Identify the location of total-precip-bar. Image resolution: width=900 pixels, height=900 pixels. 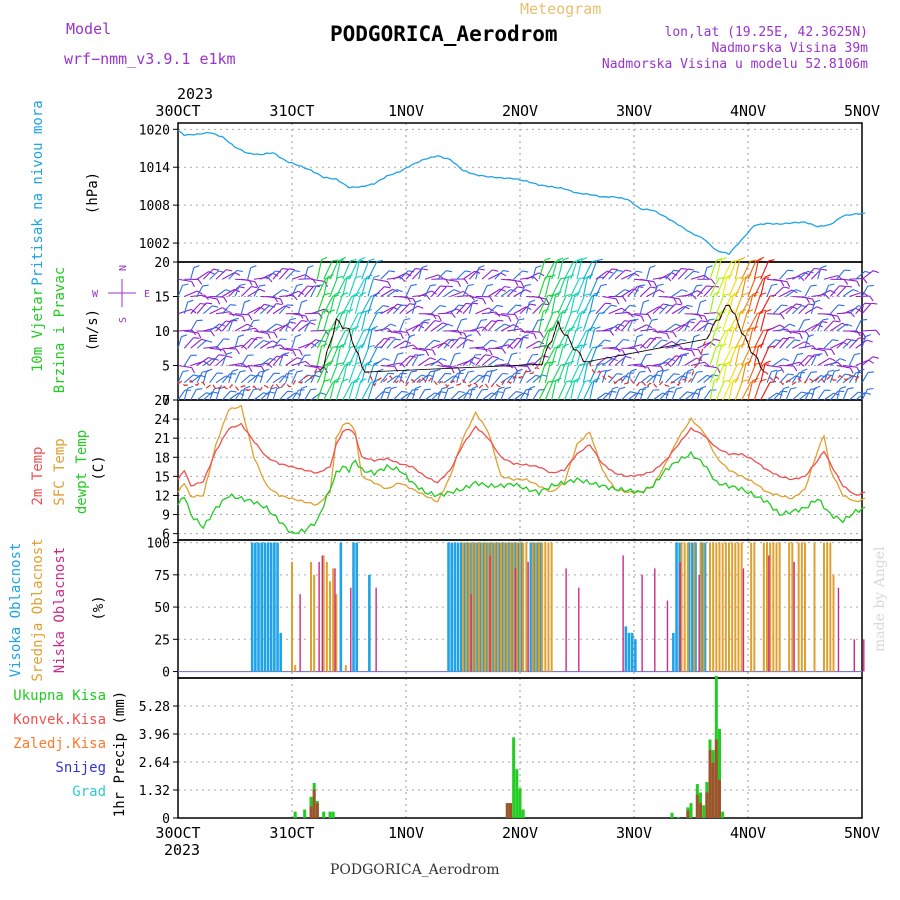
(520, 803).